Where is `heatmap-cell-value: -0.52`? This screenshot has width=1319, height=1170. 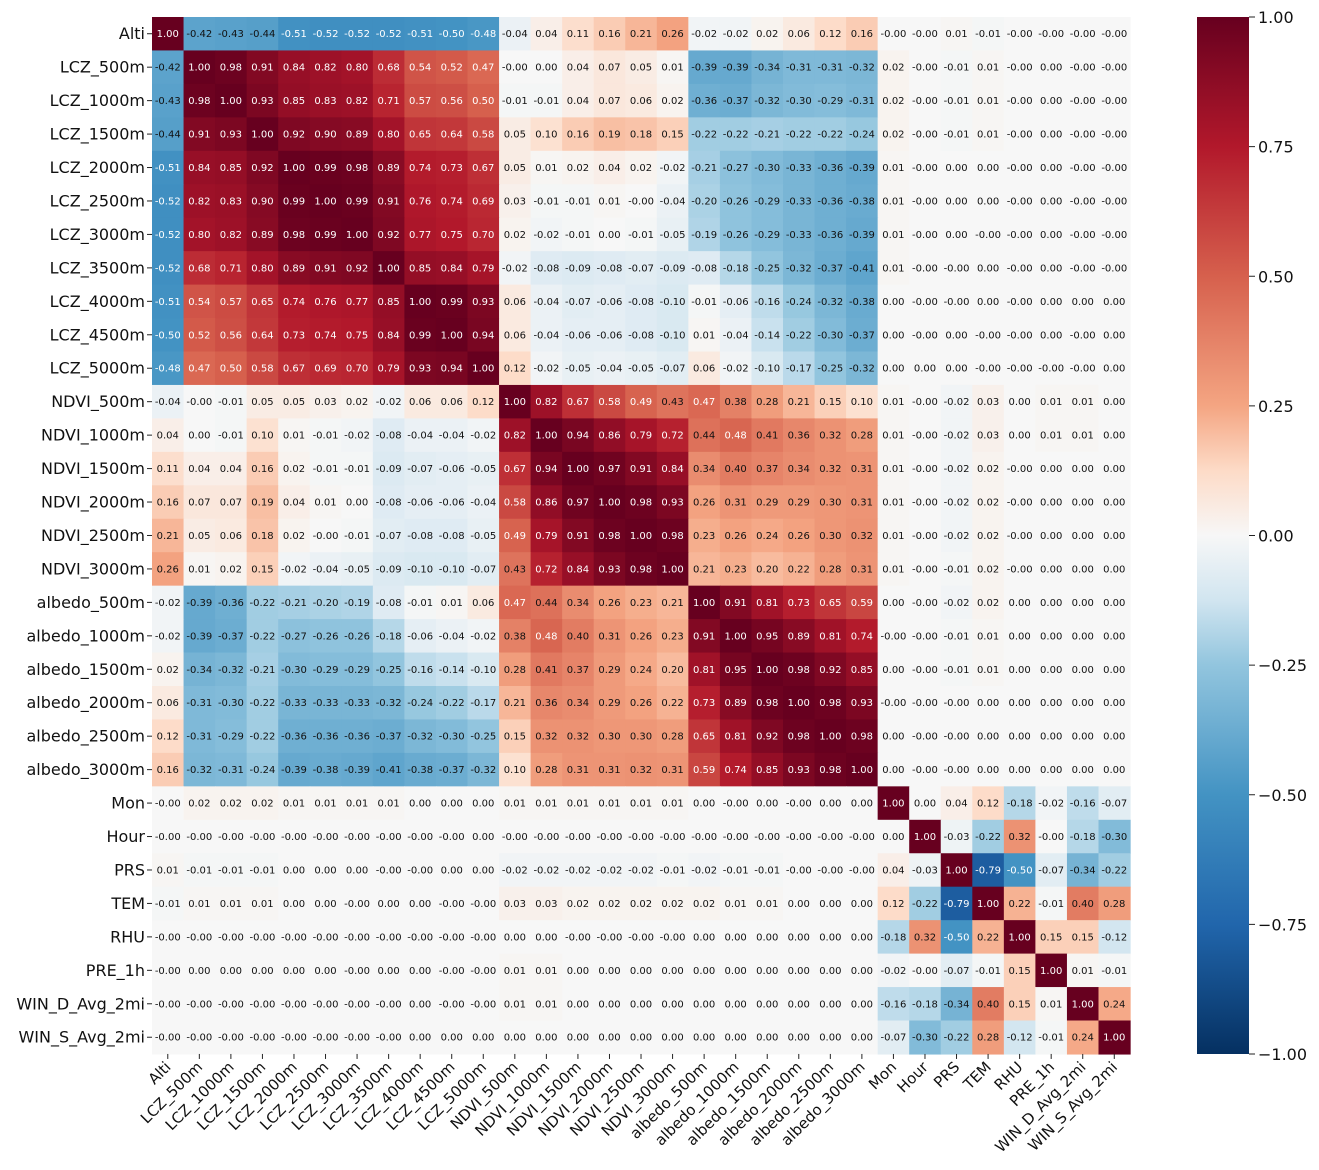 heatmap-cell-value: -0.52 is located at coordinates (357, 34).